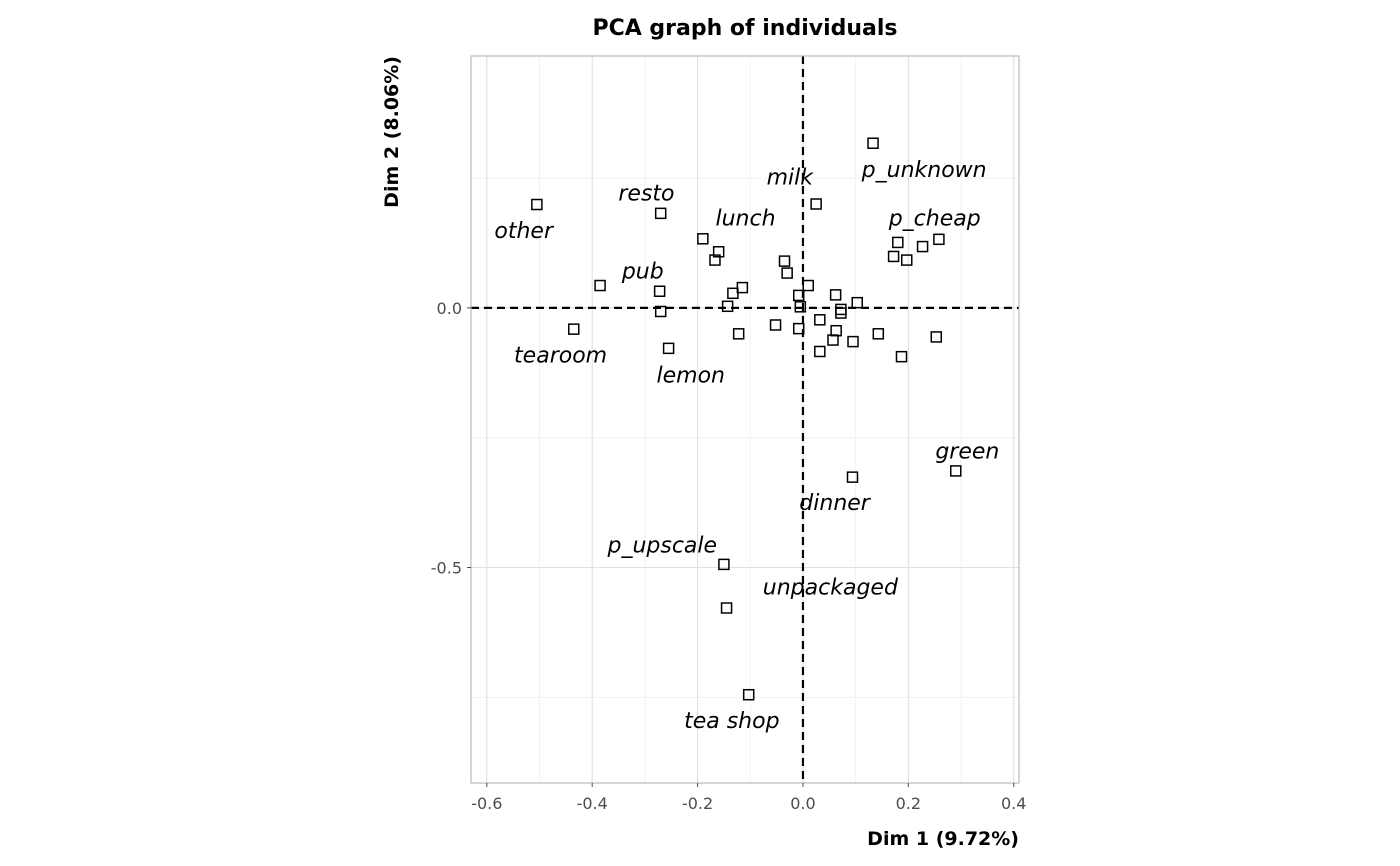 The width and height of the screenshot is (1400, 866). Describe the element at coordinates (646, 194) in the screenshot. I see `point-label: resto` at that location.